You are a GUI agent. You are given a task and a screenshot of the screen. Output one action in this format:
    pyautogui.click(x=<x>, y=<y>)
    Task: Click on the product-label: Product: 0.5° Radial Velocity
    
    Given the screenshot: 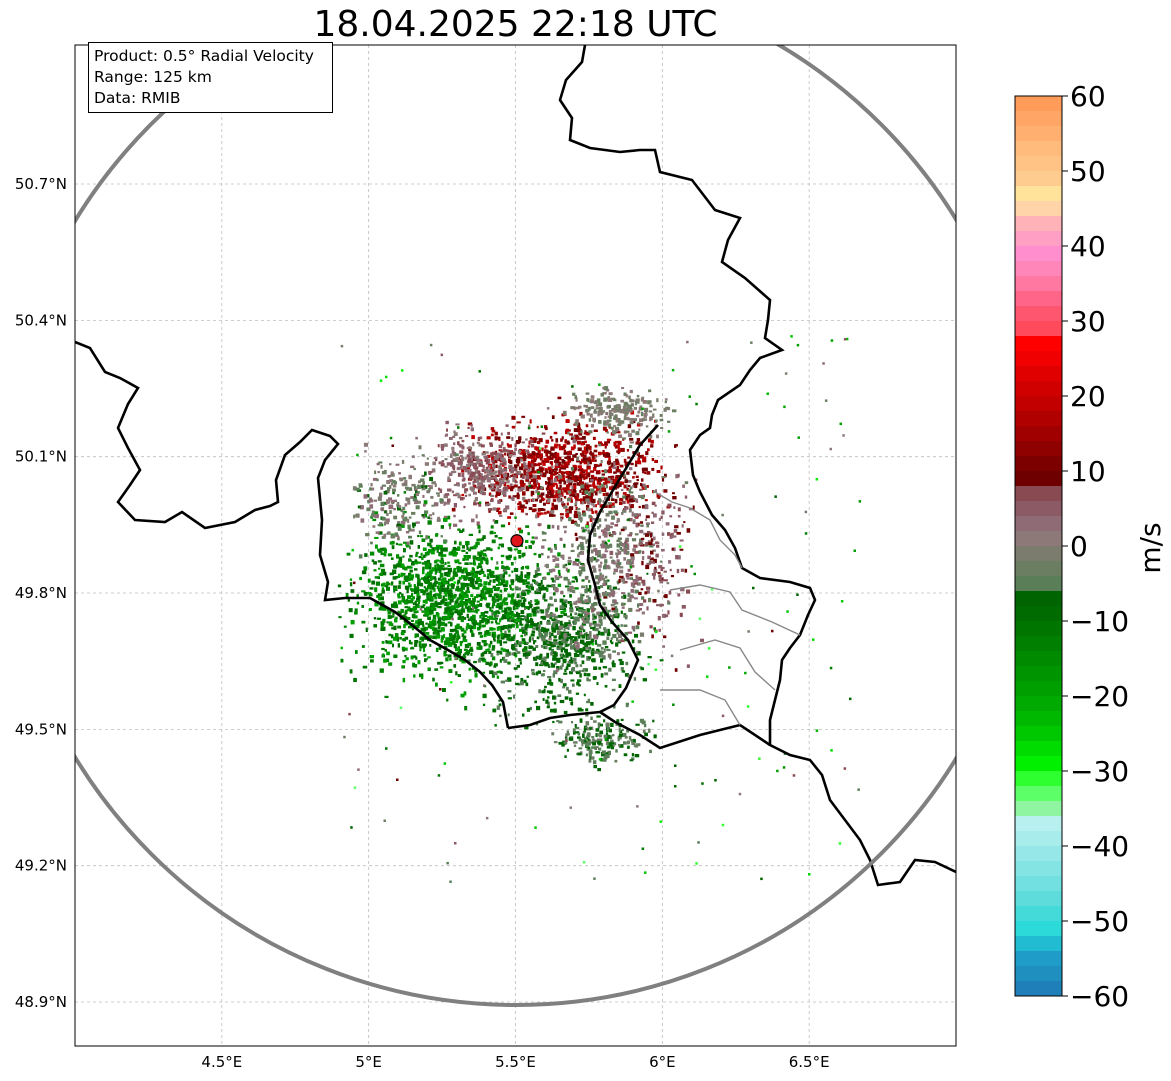 What is the action you would take?
    pyautogui.click(x=204, y=56)
    